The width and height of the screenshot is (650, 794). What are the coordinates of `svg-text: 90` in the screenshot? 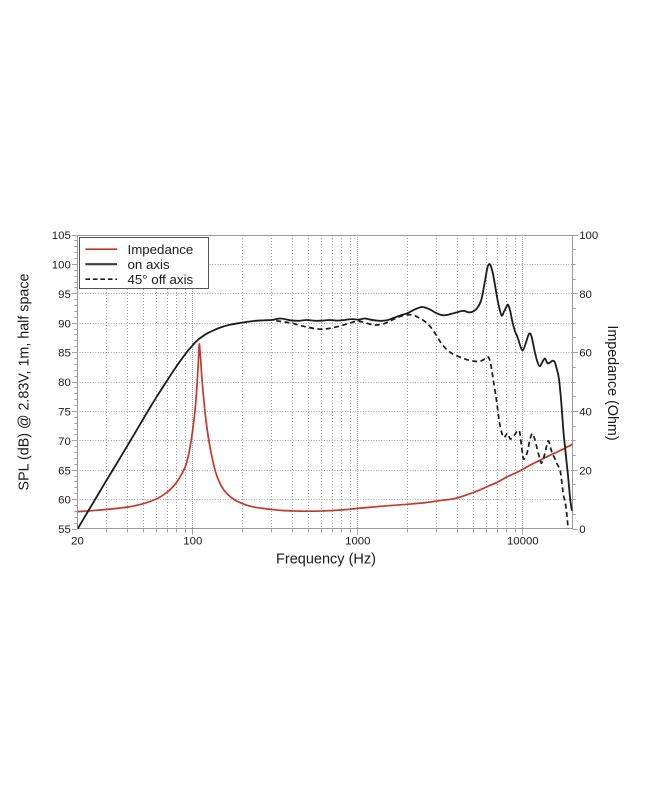 It's located at (64, 324).